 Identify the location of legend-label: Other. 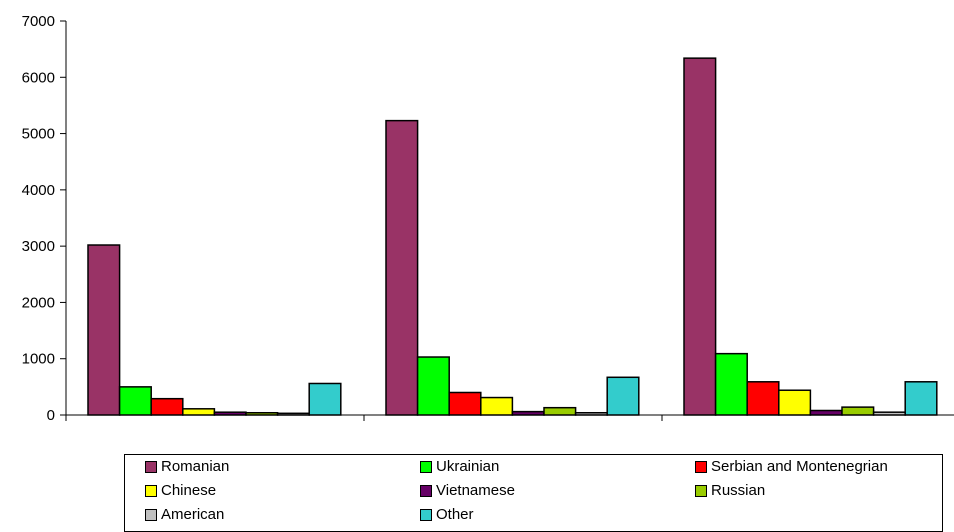
(455, 514).